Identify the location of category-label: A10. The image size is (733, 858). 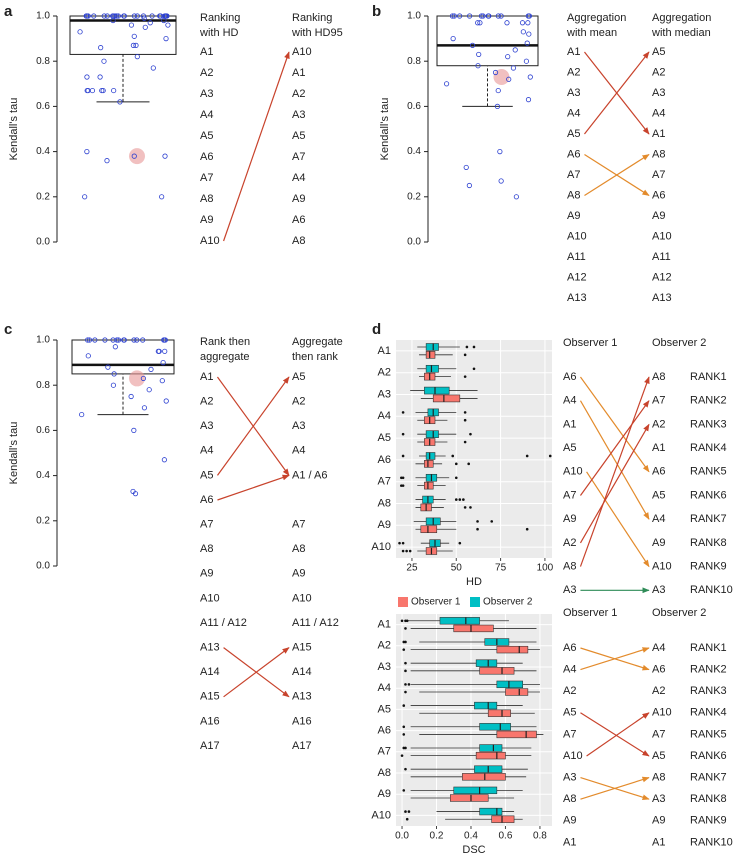
(381, 547).